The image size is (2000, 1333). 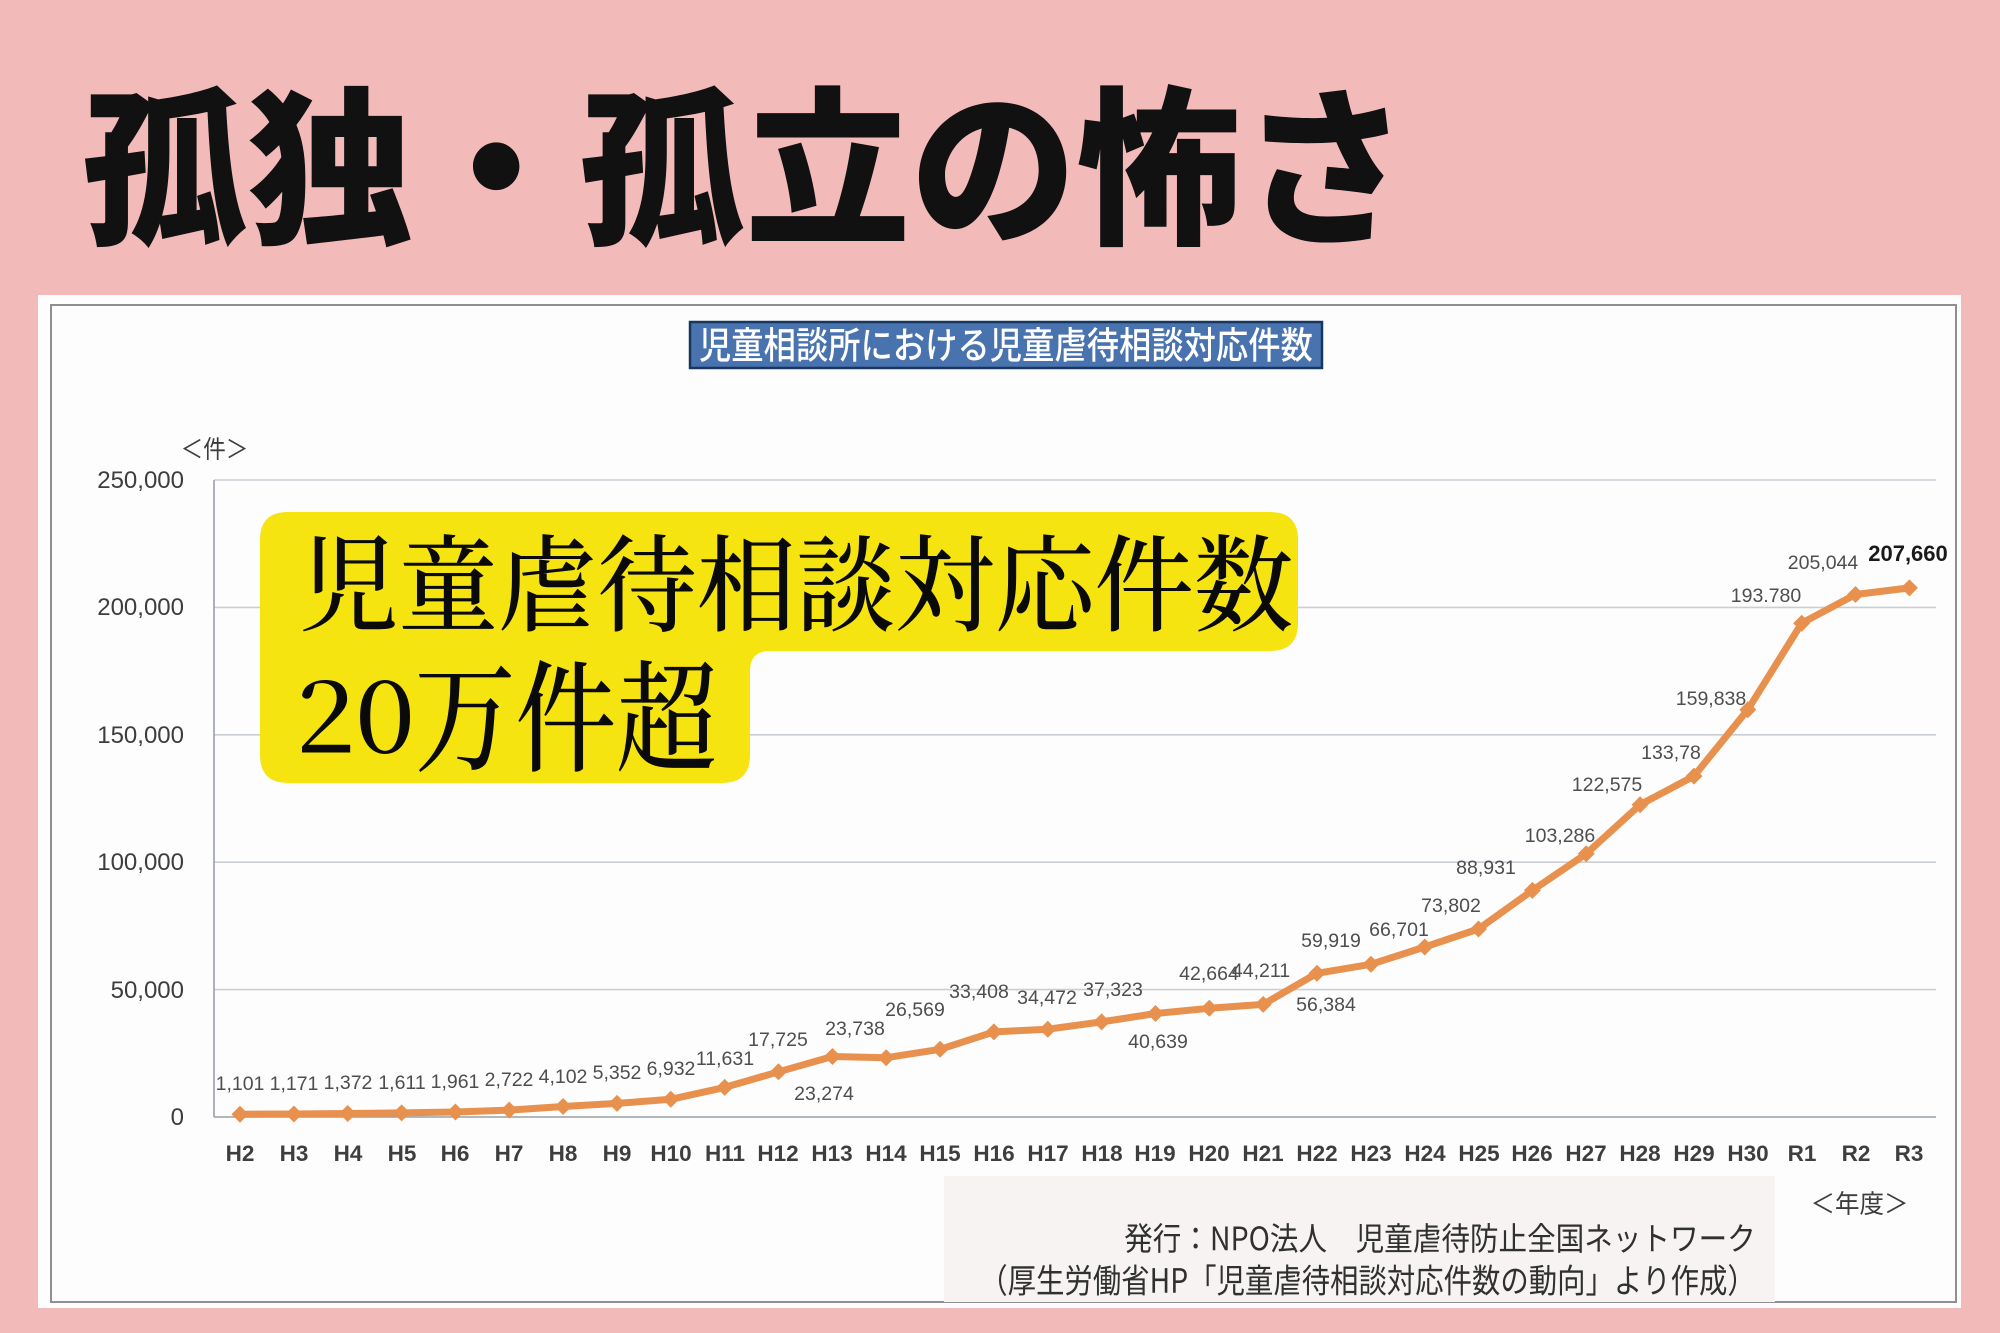 I want to click on svg-text: 2,722, so click(x=509, y=1080).